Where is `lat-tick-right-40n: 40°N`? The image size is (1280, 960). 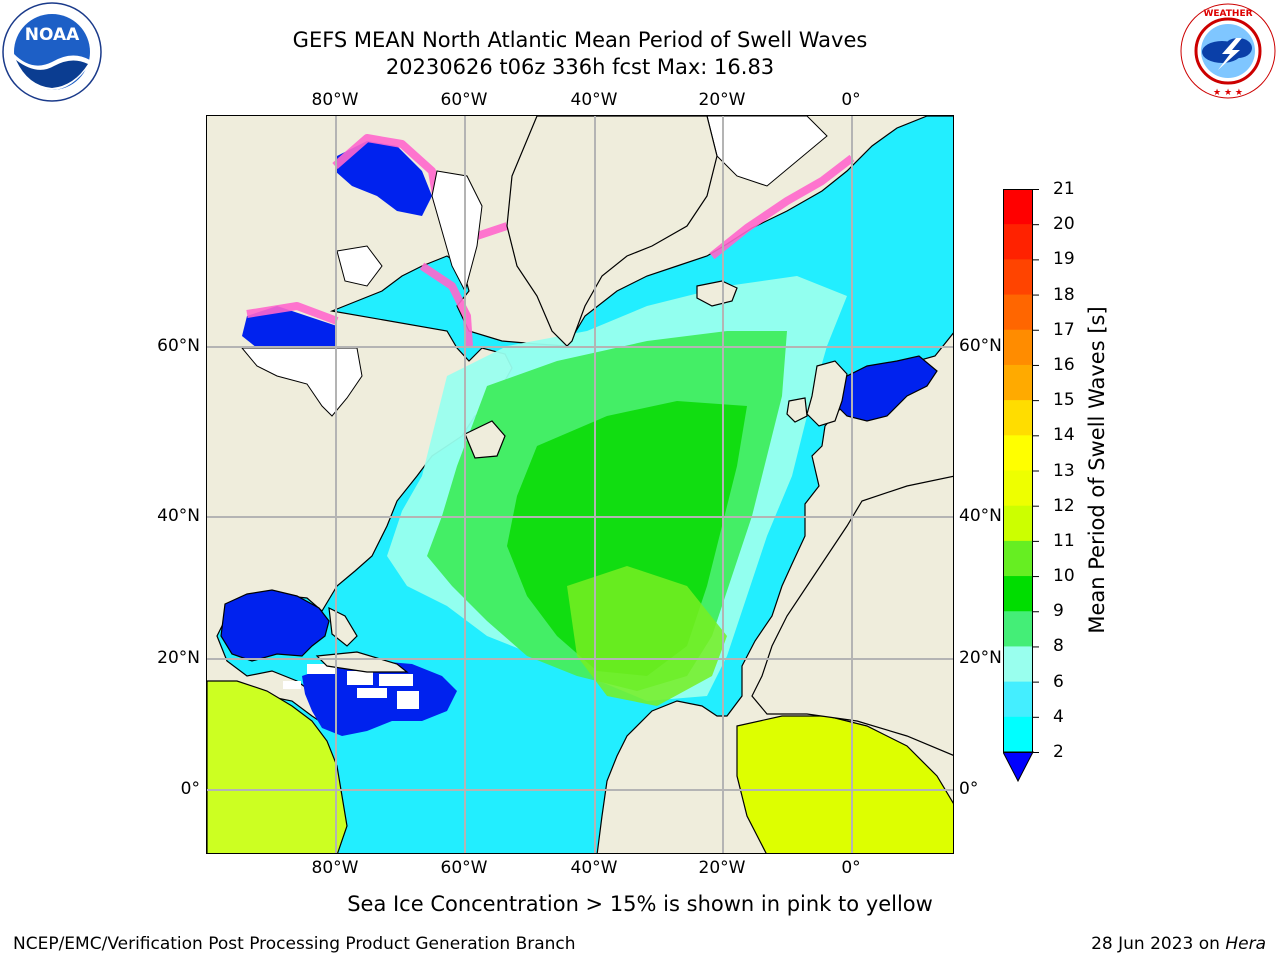 lat-tick-right-40n: 40°N is located at coordinates (980, 516).